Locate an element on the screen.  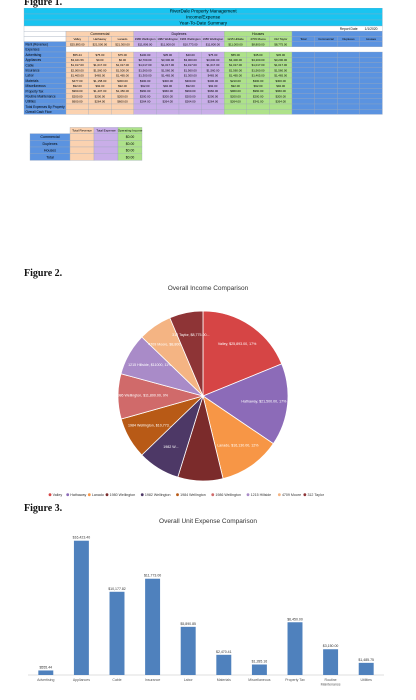
rent-row-label: Rent (Revenue) is located at coordinates (37, 45).